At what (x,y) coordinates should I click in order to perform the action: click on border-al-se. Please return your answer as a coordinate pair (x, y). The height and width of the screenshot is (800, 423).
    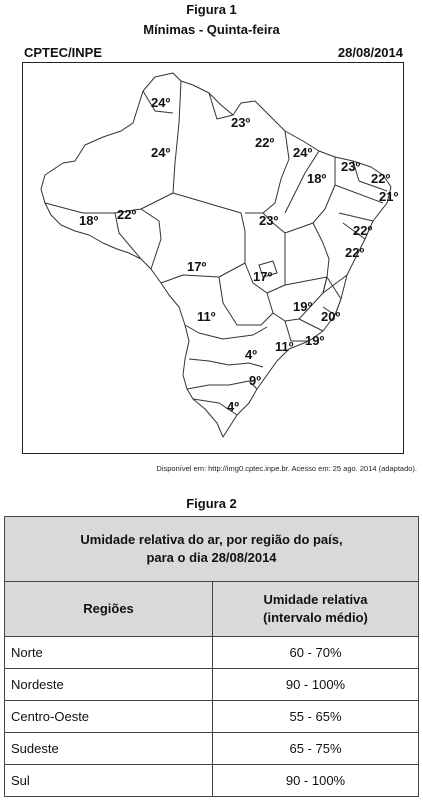
    Looking at the image, I should click on (356, 226).